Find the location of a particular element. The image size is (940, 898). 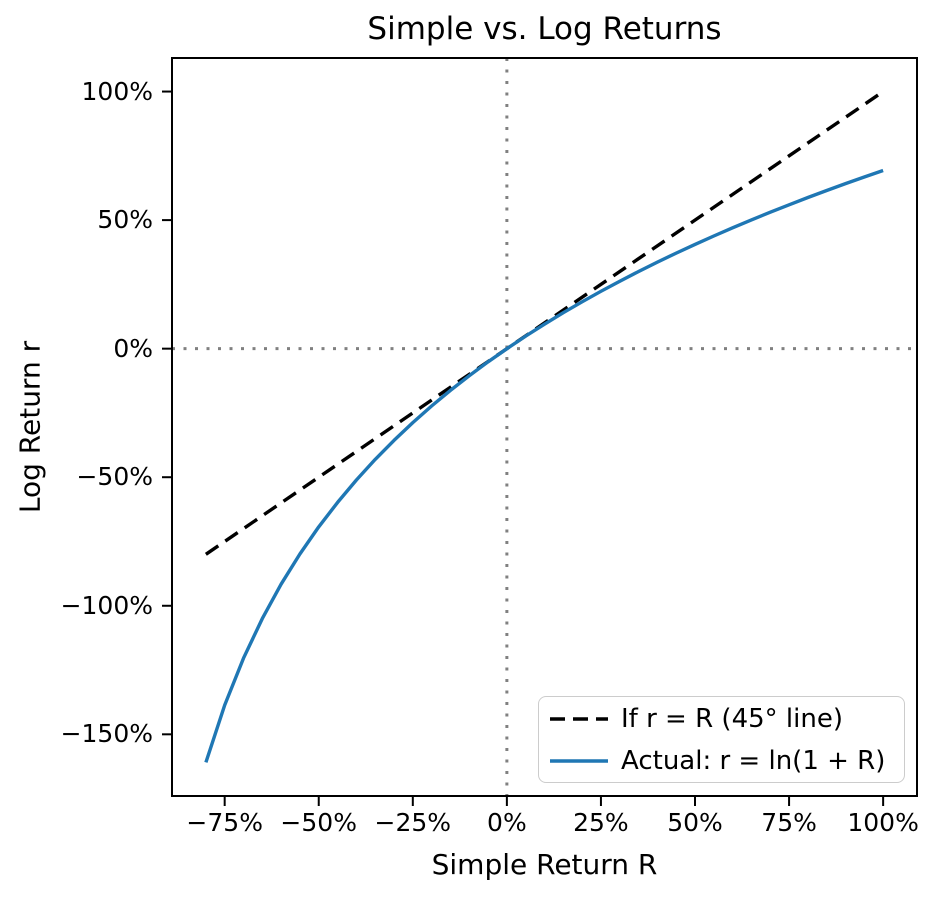

y-tick-label: −150% is located at coordinates (106, 734).